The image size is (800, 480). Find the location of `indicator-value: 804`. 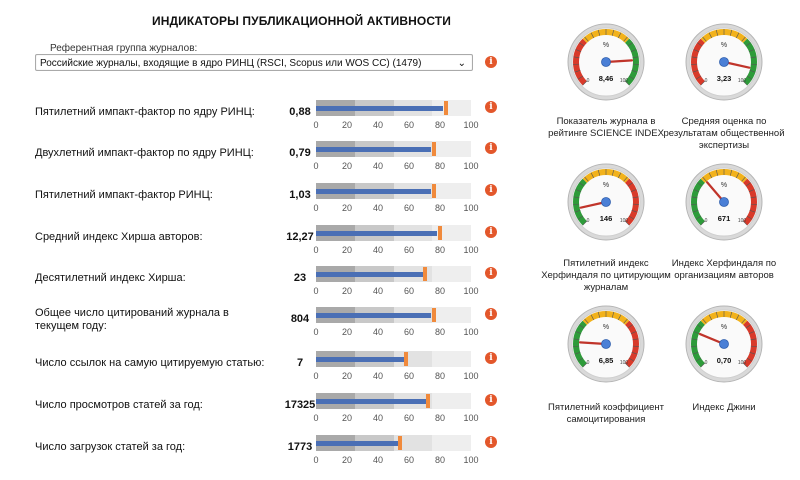

indicator-value: 804 is located at coordinates (300, 319).